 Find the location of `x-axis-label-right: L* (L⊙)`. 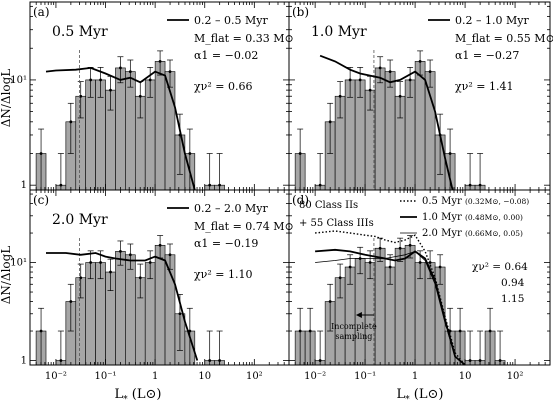

x-axis-label-right: L* (L⊙) is located at coordinates (420, 396).